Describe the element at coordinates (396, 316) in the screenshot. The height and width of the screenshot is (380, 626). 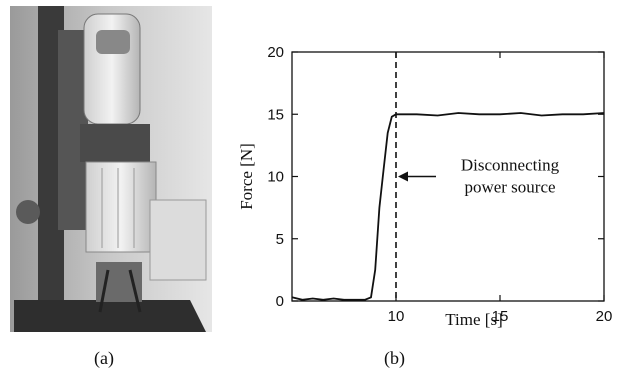
I see `x-tick-label: 10` at that location.